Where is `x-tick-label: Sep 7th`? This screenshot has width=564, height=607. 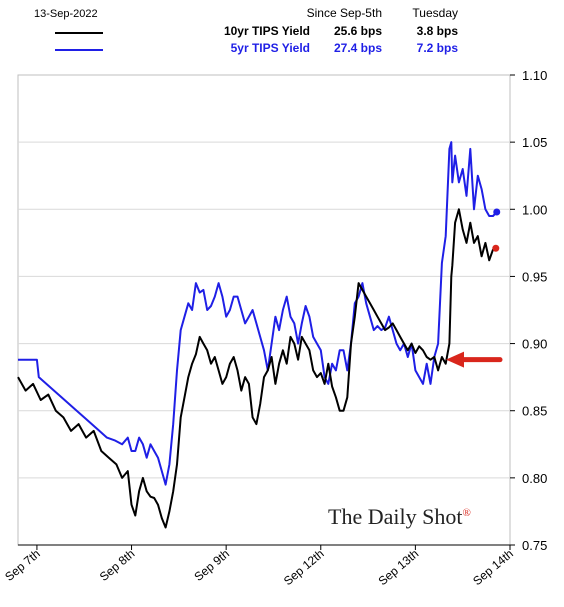
x-tick-label: Sep 7th is located at coordinates (22, 565).